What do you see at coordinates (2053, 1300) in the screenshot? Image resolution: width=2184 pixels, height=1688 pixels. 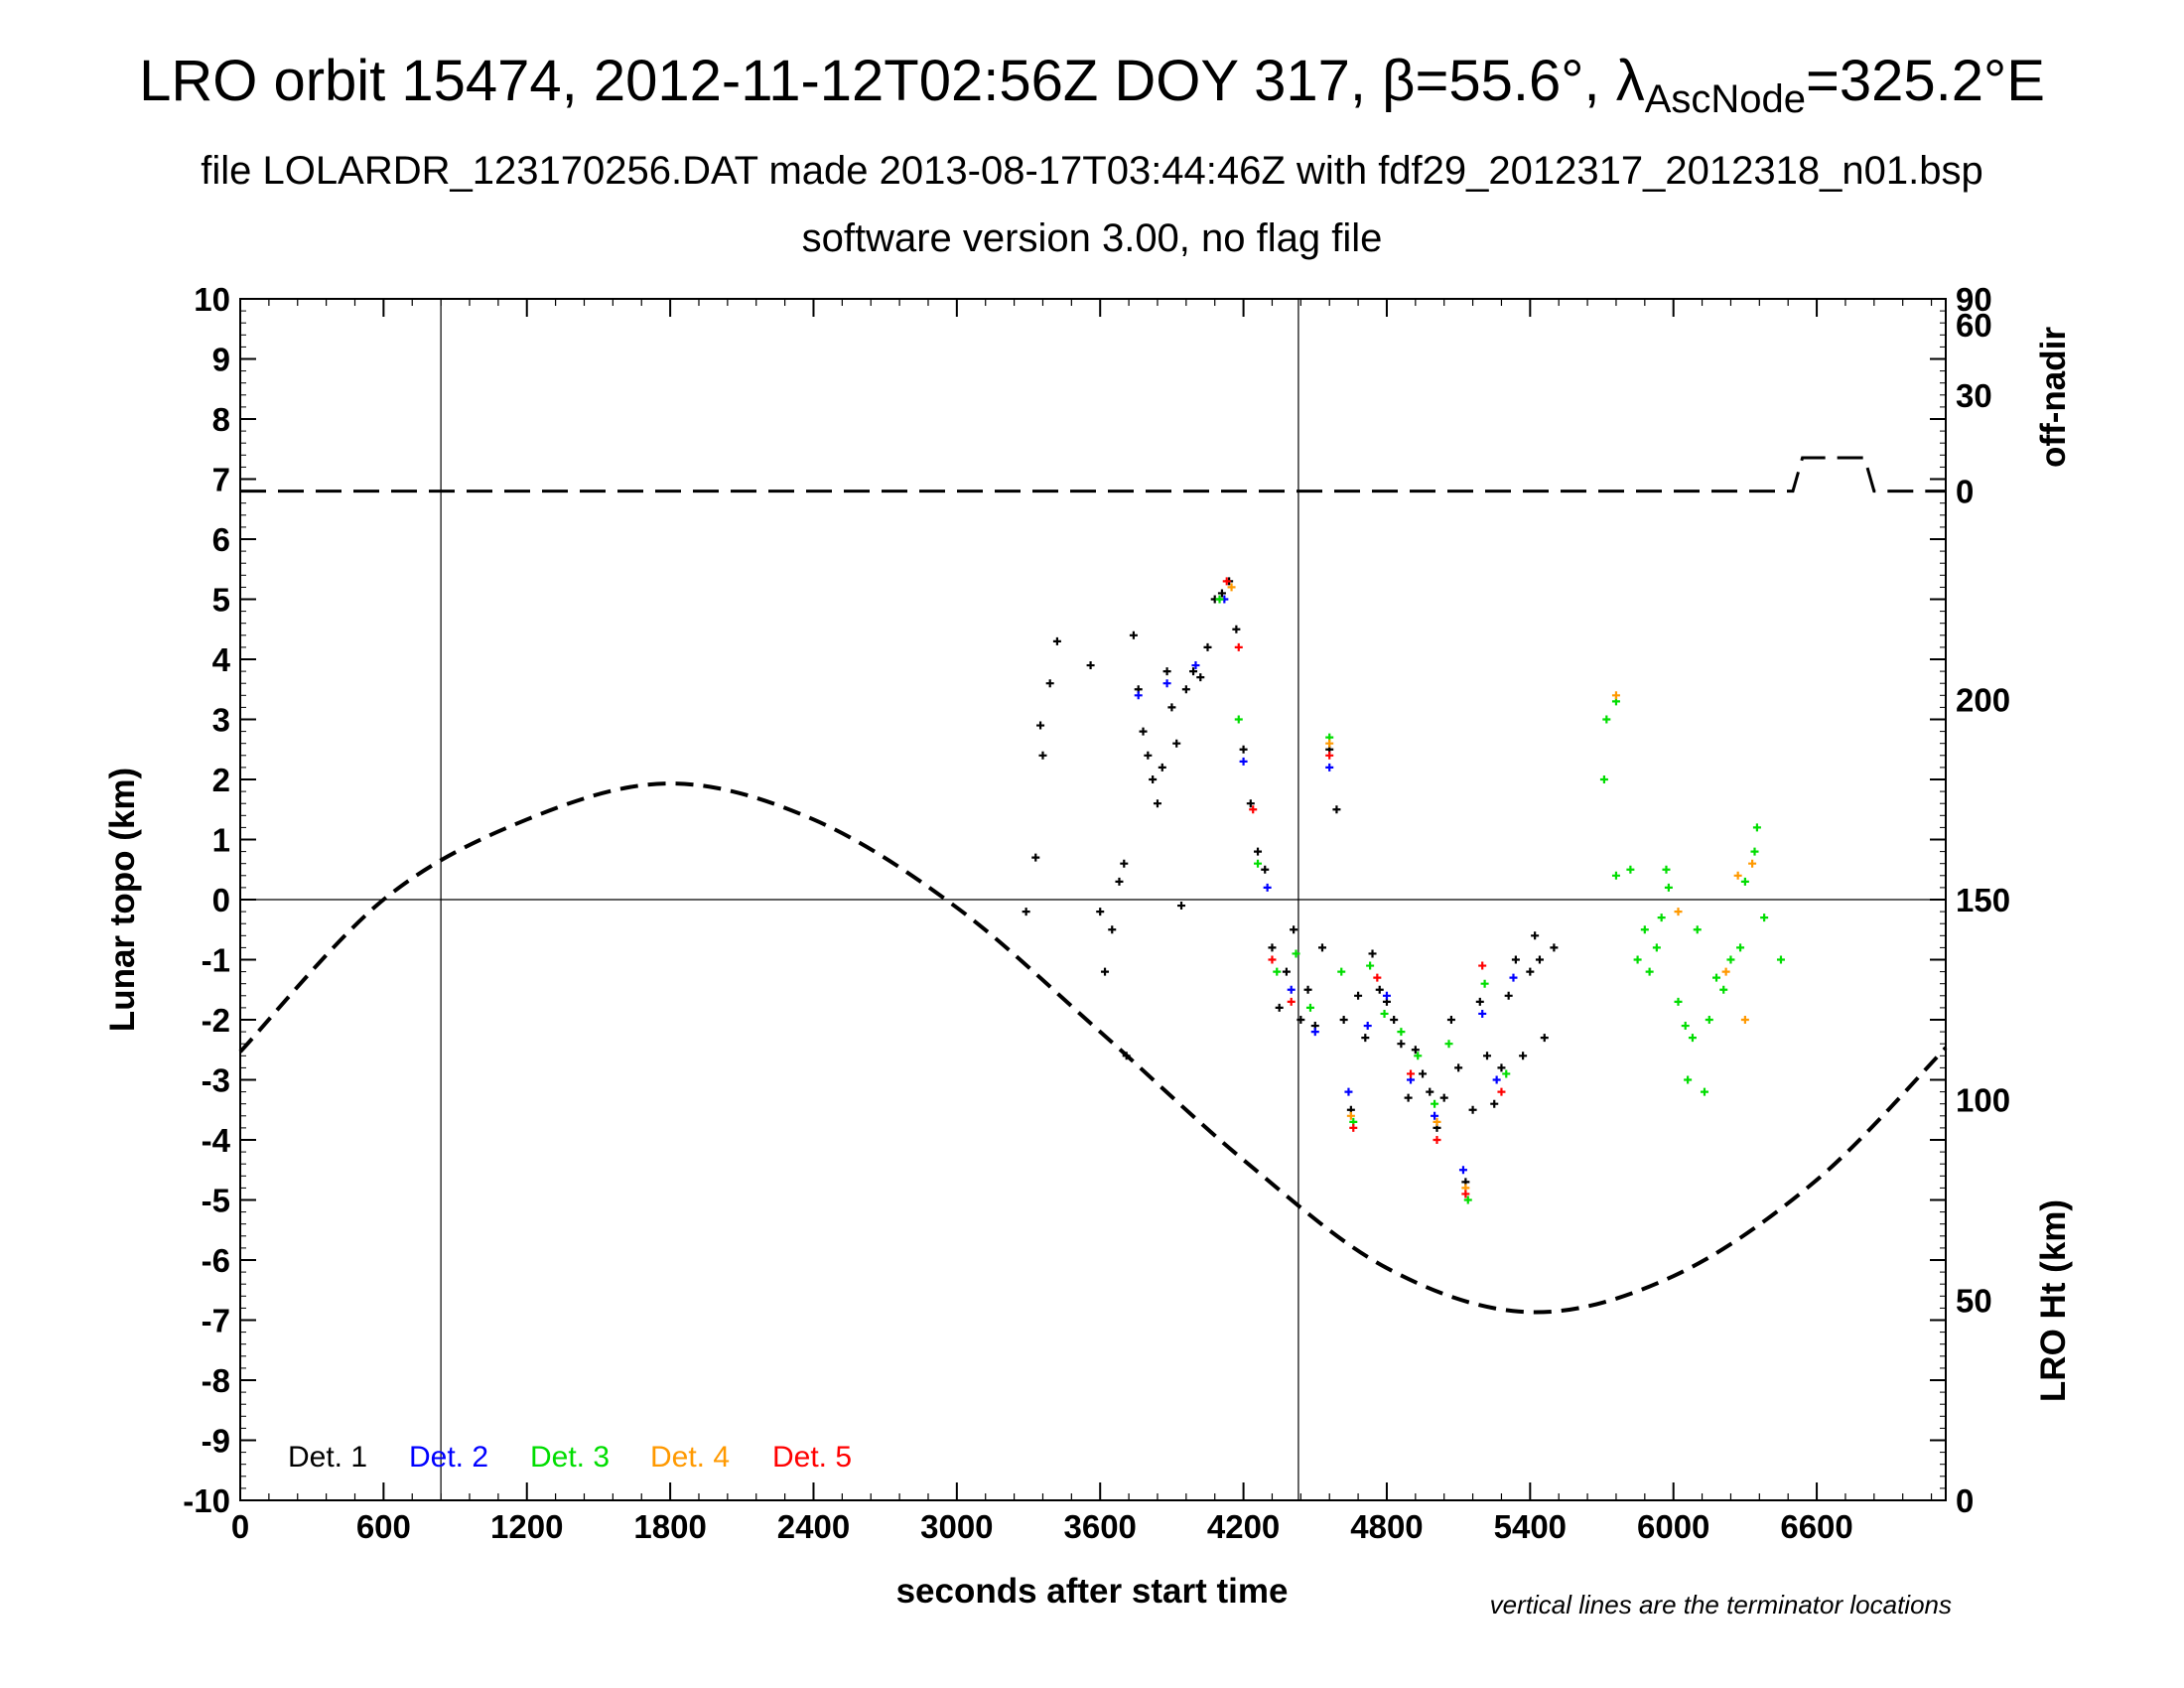 I see `right-axis-bottom-label: LRO Ht (km)` at bounding box center [2053, 1300].